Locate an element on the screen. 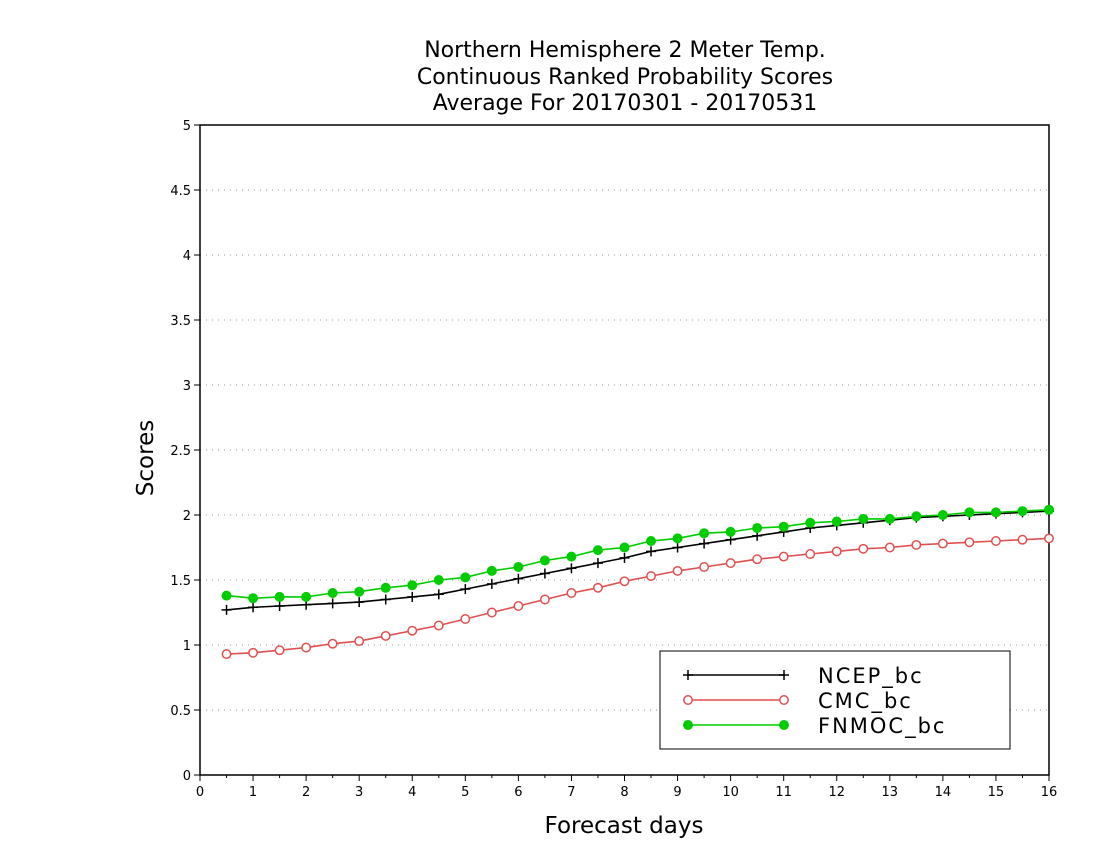  chart-title-line-2: Continuous Ranked Probability Scores is located at coordinates (625, 77).